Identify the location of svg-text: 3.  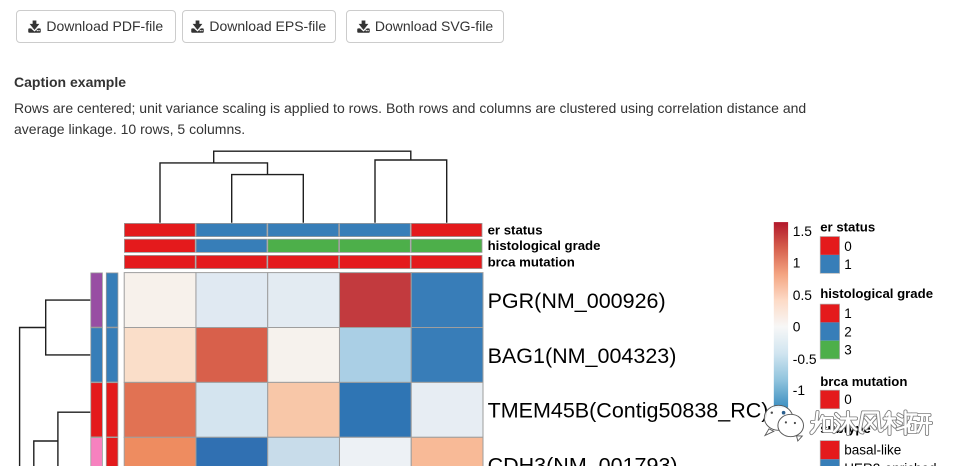
(848, 350).